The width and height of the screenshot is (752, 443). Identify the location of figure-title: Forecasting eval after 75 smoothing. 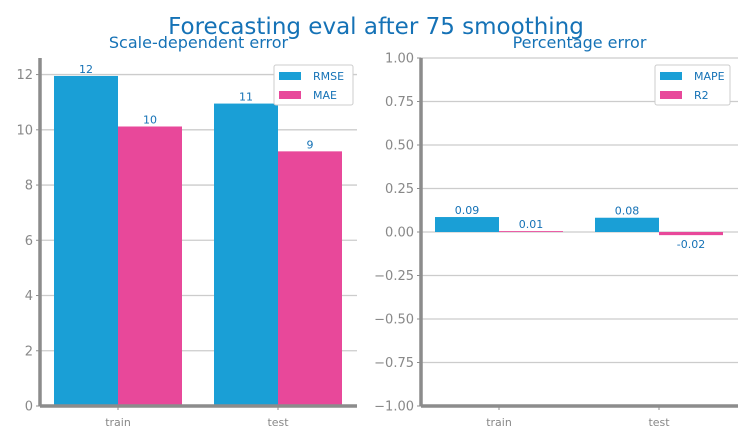
(376, 27).